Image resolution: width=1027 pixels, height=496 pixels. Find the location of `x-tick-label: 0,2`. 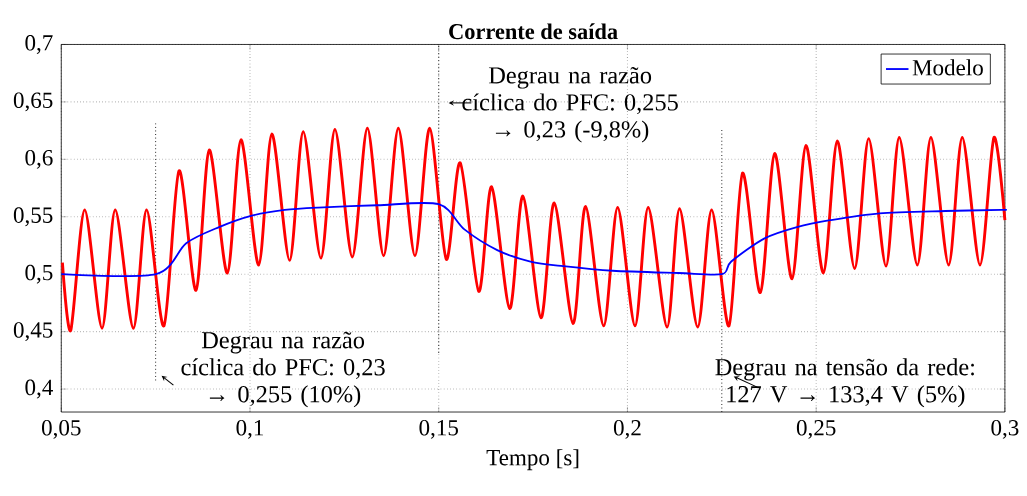

x-tick-label: 0,2 is located at coordinates (627, 429).